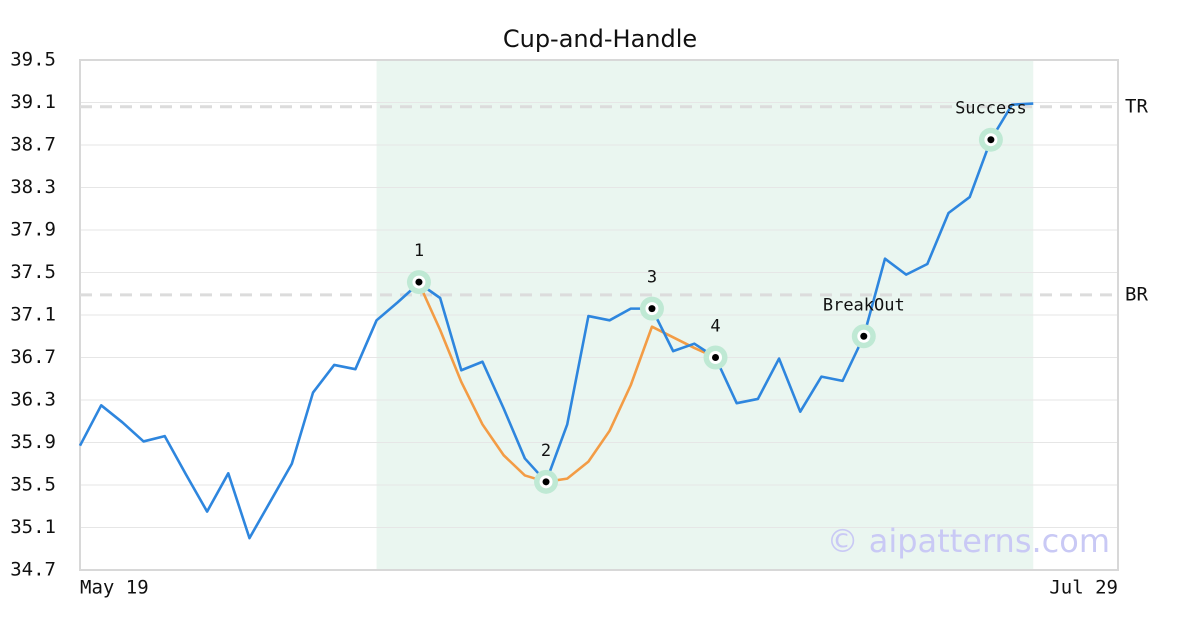  What do you see at coordinates (33, 570) in the screenshot?
I see `y-tick-label: 34.7` at bounding box center [33, 570].